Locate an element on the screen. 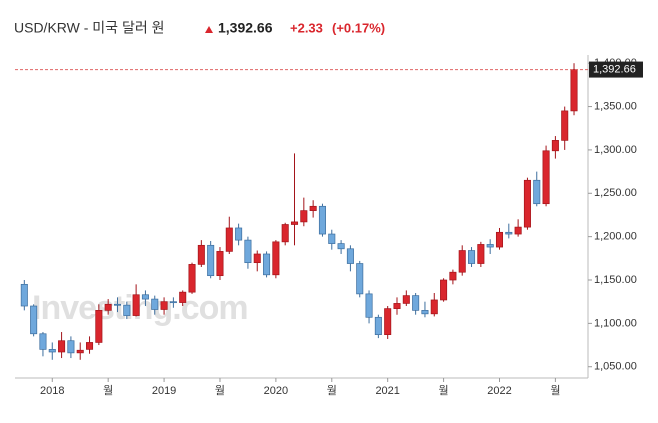 The image size is (658, 423). y-tick-label: 1,350.00 is located at coordinates (615, 106).